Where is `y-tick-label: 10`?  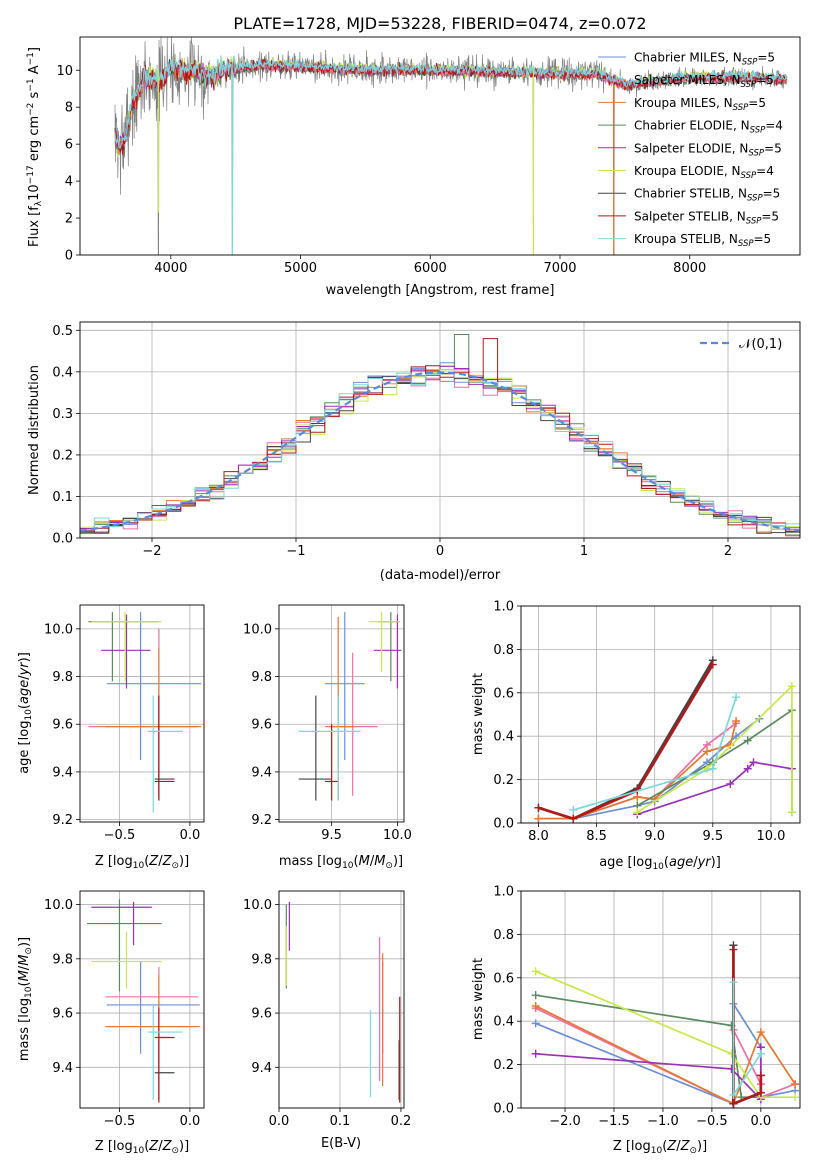
y-tick-label: 10 is located at coordinates (64, 71).